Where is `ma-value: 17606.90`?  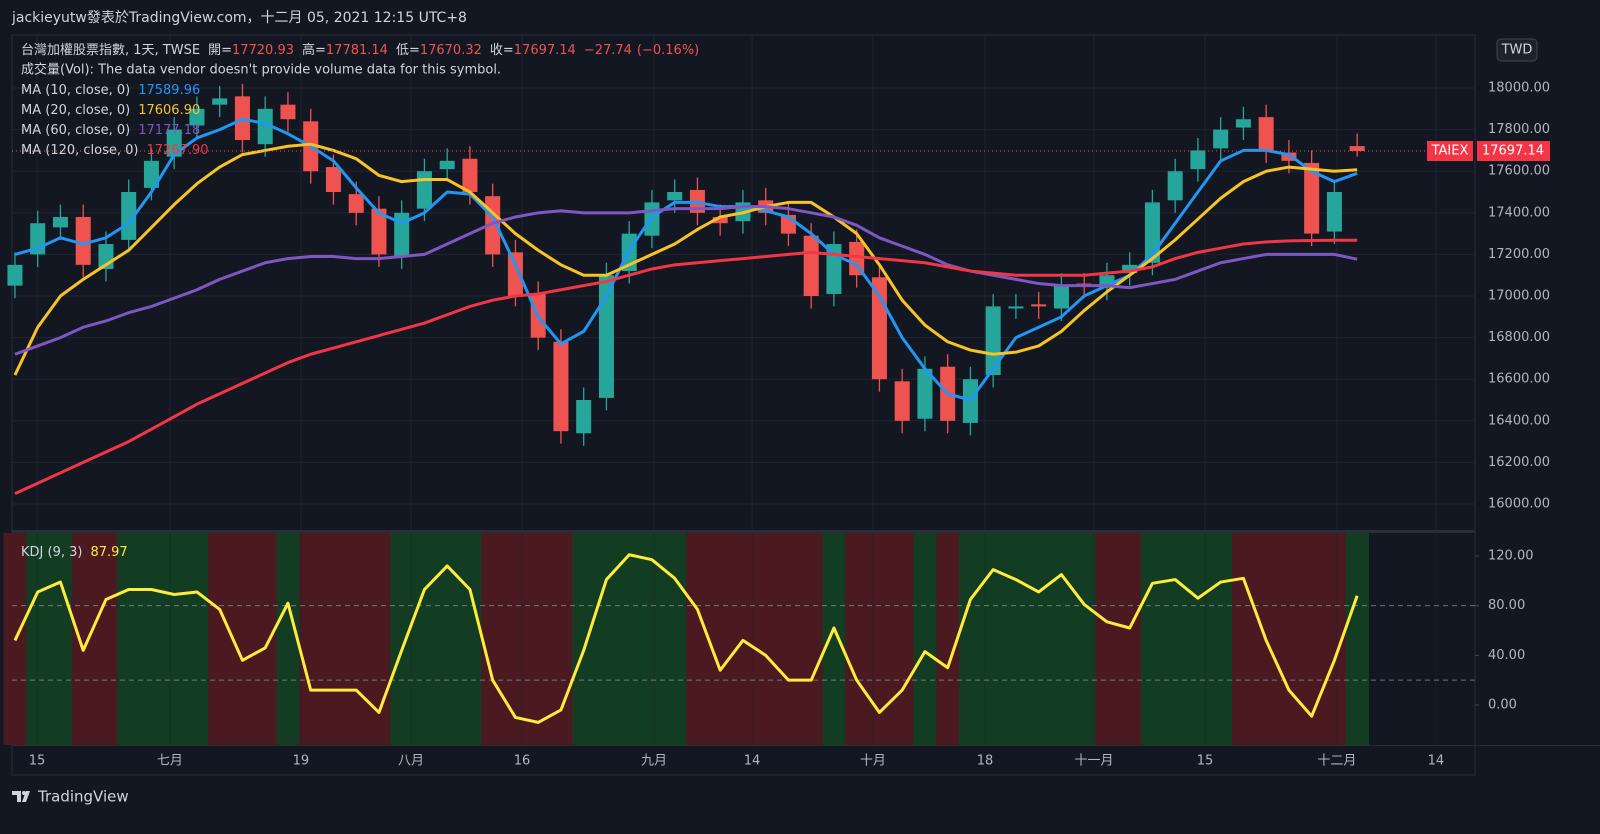 ma-value: 17606.90 is located at coordinates (169, 110).